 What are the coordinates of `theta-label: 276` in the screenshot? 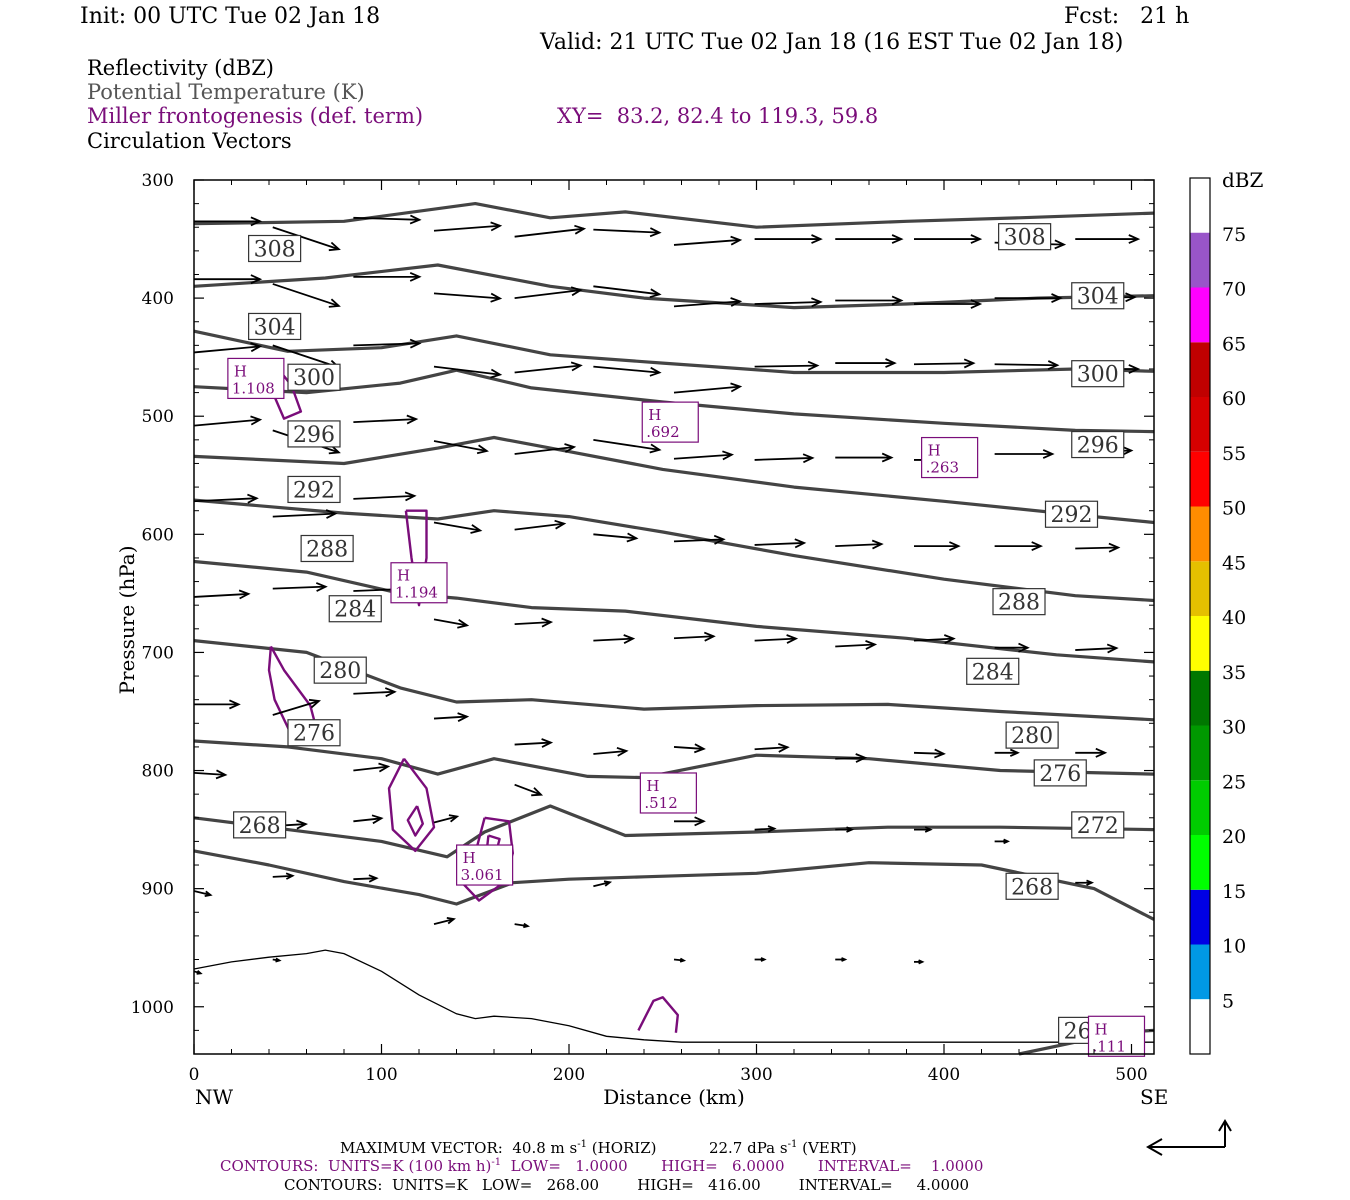 It's located at (1060, 773).